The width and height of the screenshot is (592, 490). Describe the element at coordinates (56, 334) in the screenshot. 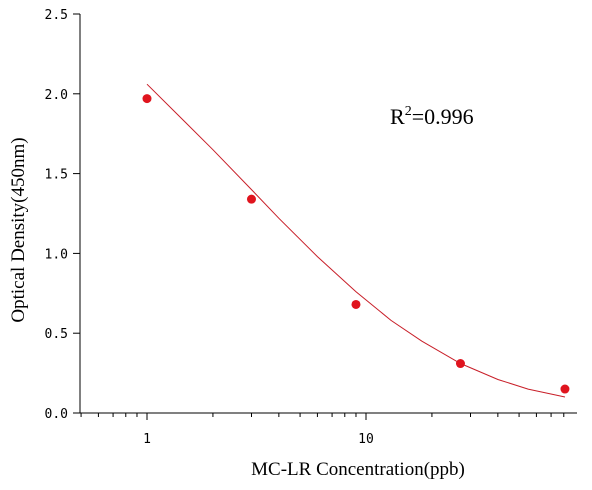

I see `y-tick-label: 0.5` at that location.